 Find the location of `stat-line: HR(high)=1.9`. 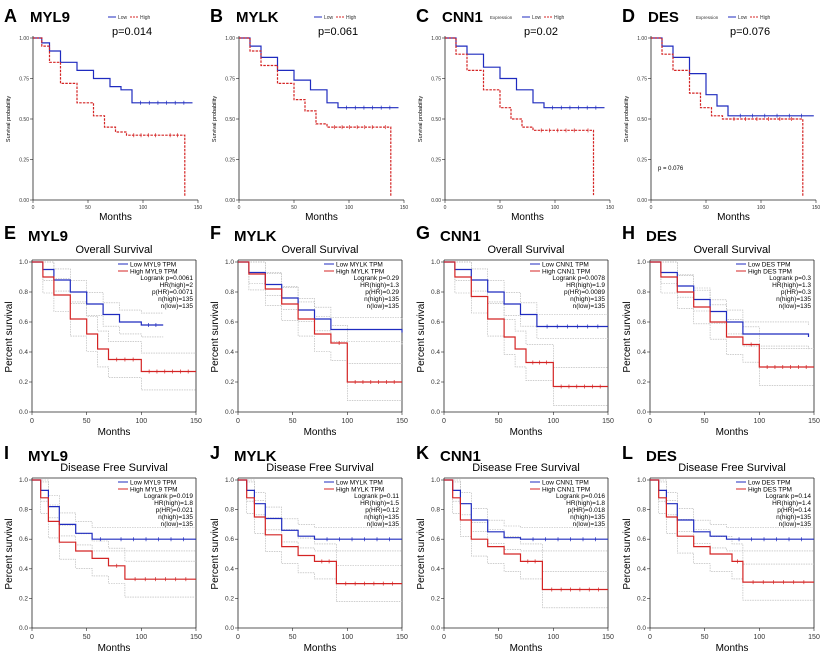

stat-line: HR(high)=1.9 is located at coordinates (585, 285).